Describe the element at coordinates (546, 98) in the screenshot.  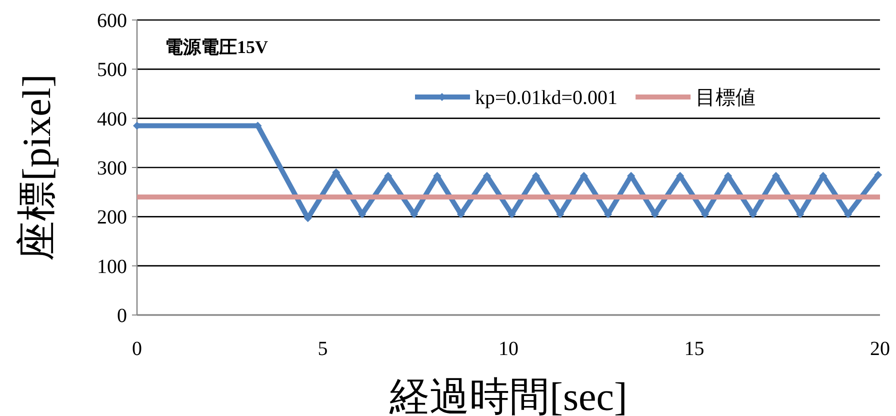
I see `legend-label: kp=0.01kd=0.001` at that location.